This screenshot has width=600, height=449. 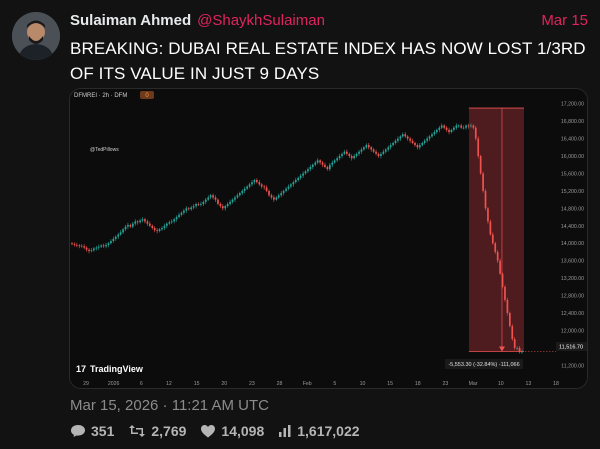 What do you see at coordinates (232, 431) in the screenshot?
I see `like-button: 14,098` at bounding box center [232, 431].